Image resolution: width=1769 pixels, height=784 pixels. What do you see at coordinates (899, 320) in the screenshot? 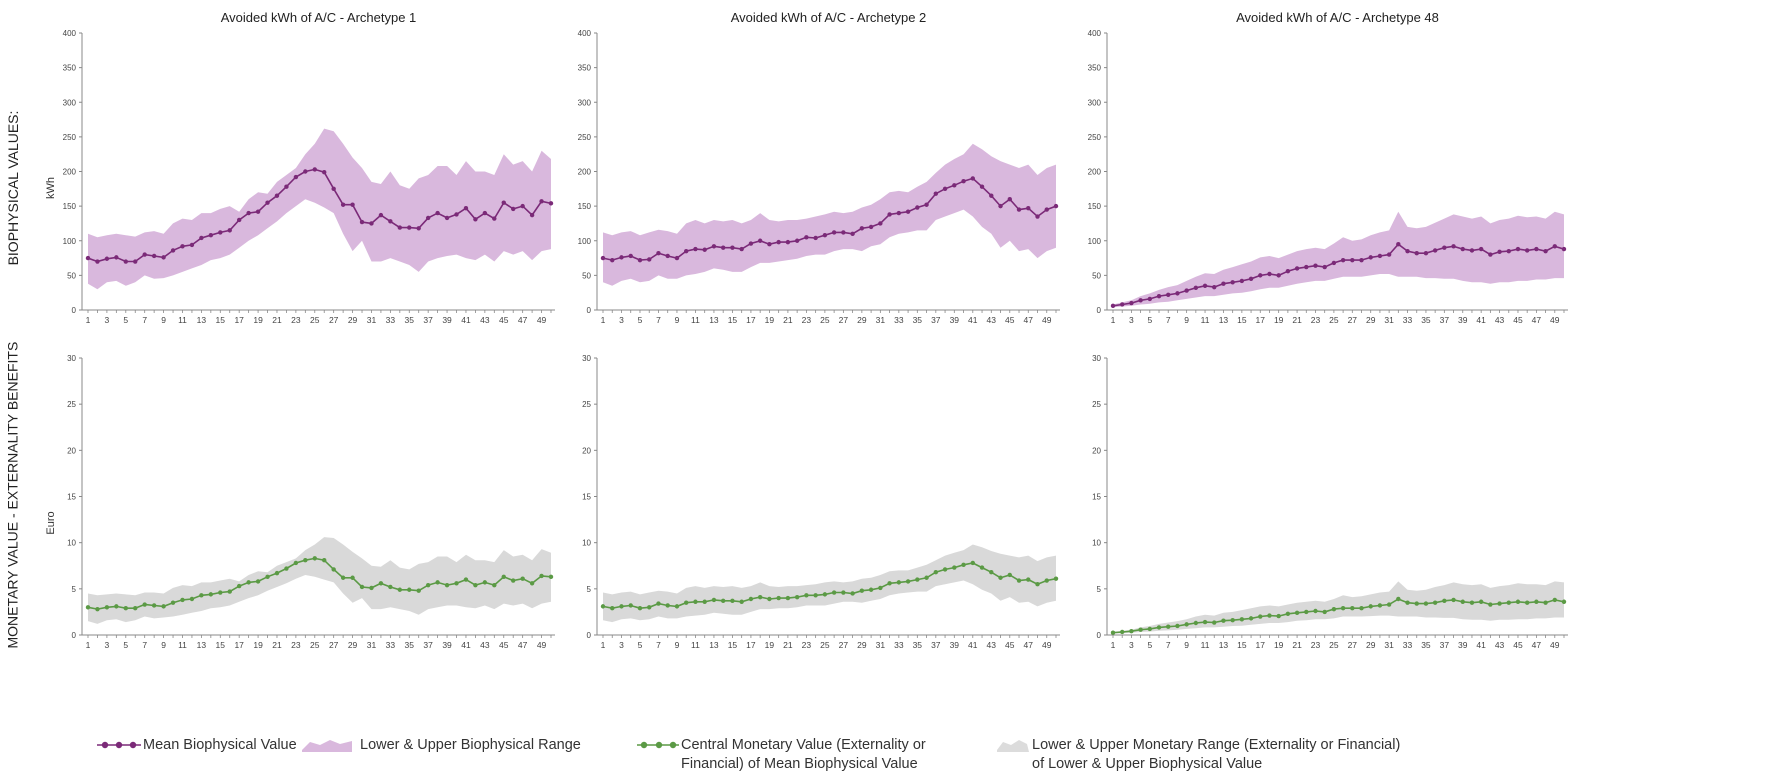
I see `x-tick-label: 33` at bounding box center [899, 320].